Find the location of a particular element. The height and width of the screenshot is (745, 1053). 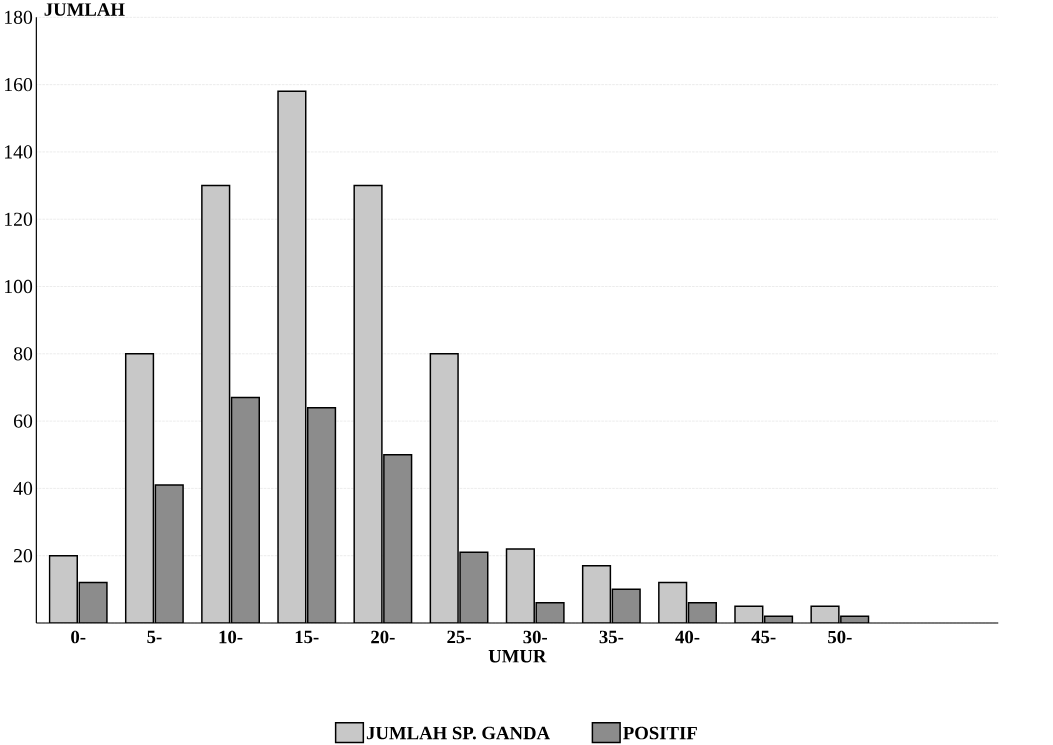

x-tick-label: 40- is located at coordinates (687, 637).